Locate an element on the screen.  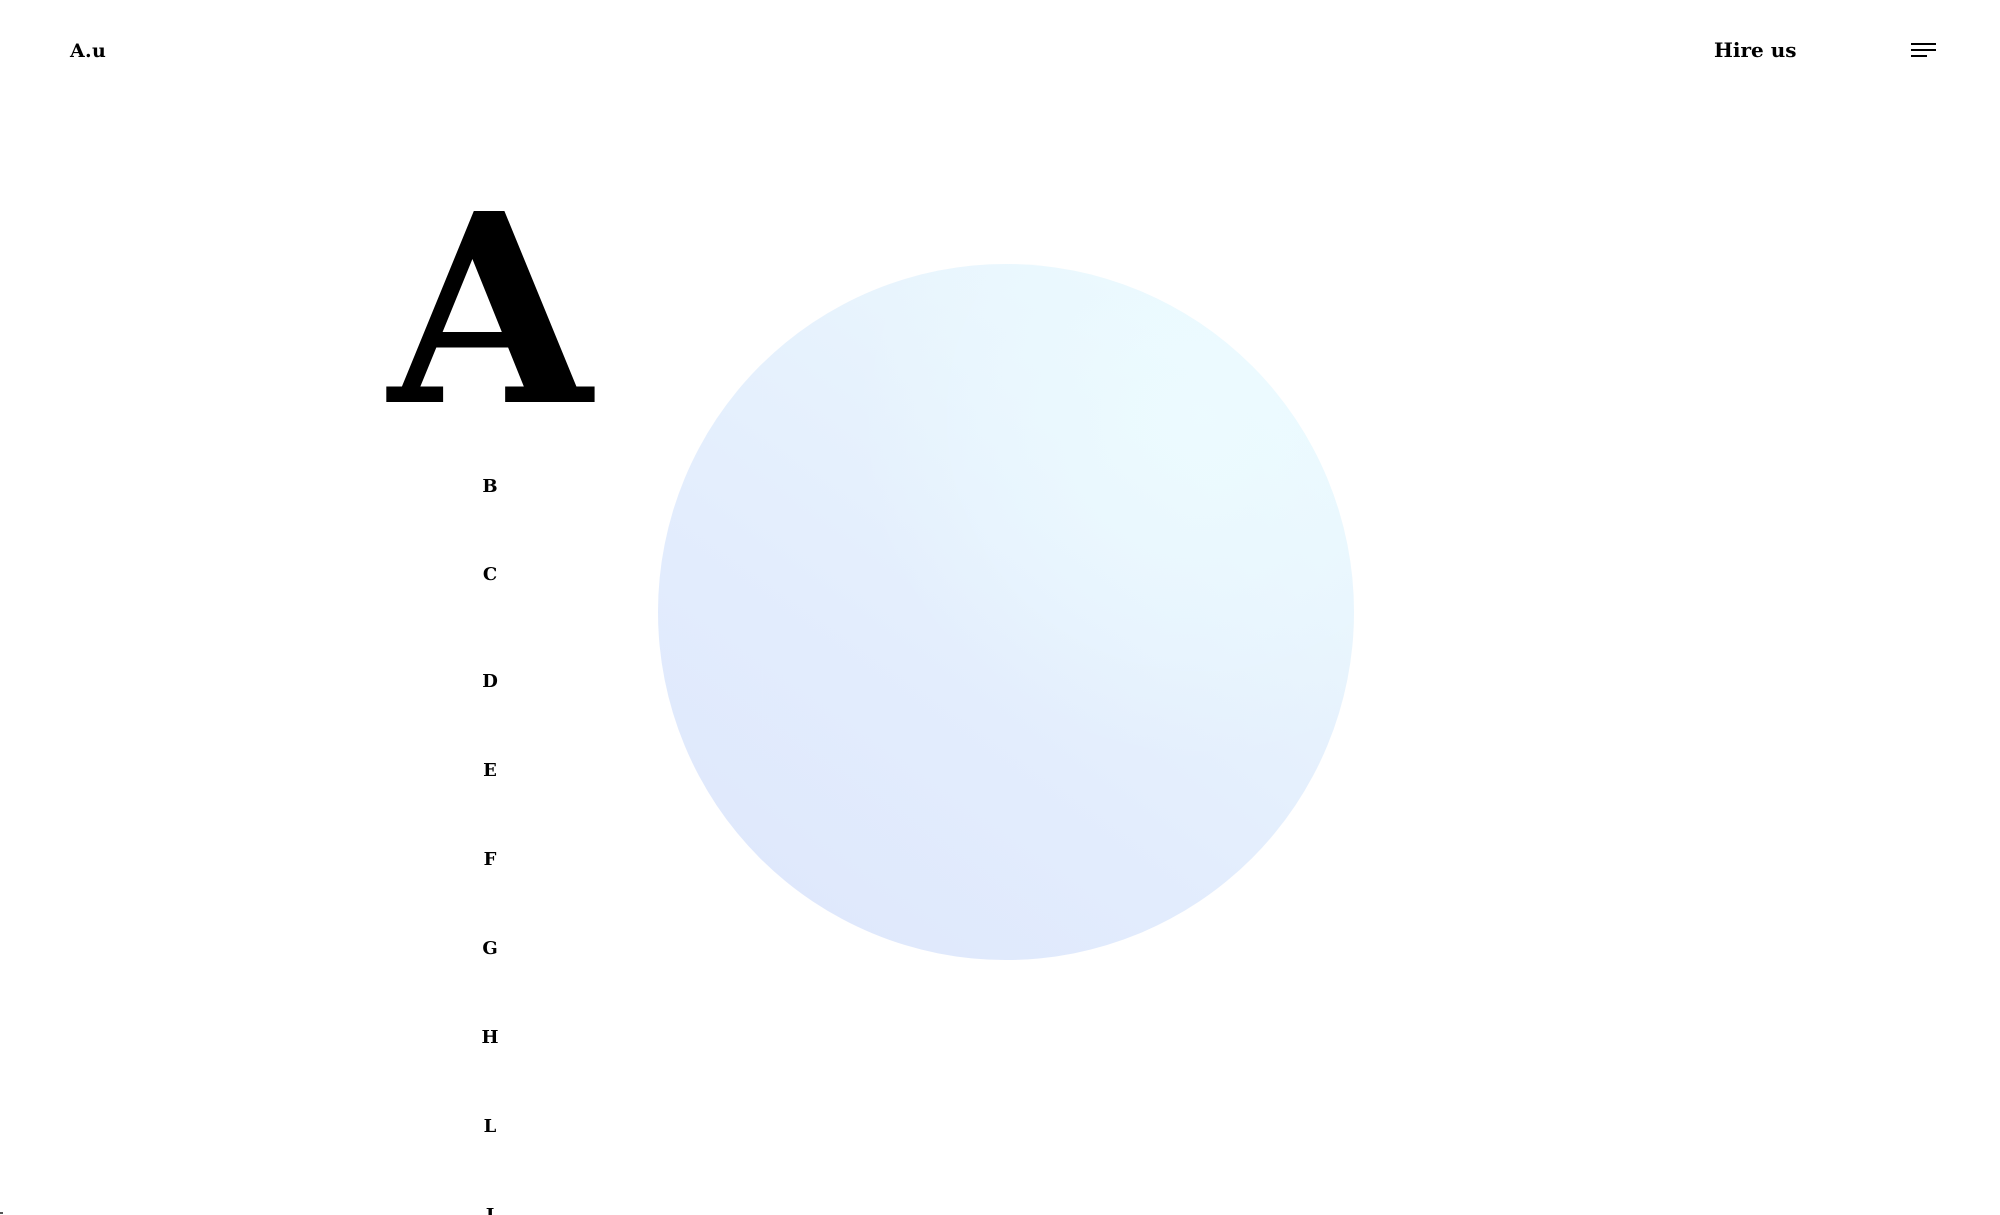
index-letter-g: G is located at coordinates (490, 948).